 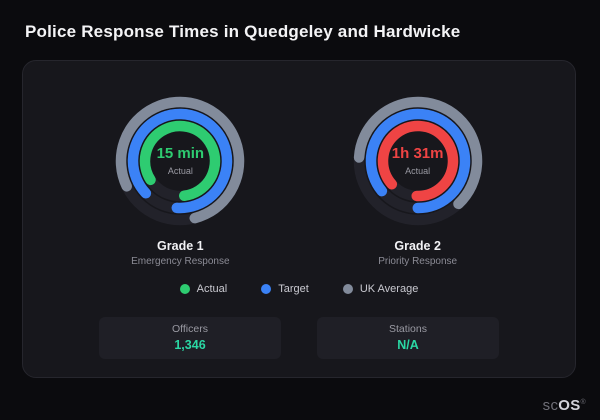 I want to click on legend-item-target: Target, so click(x=285, y=289).